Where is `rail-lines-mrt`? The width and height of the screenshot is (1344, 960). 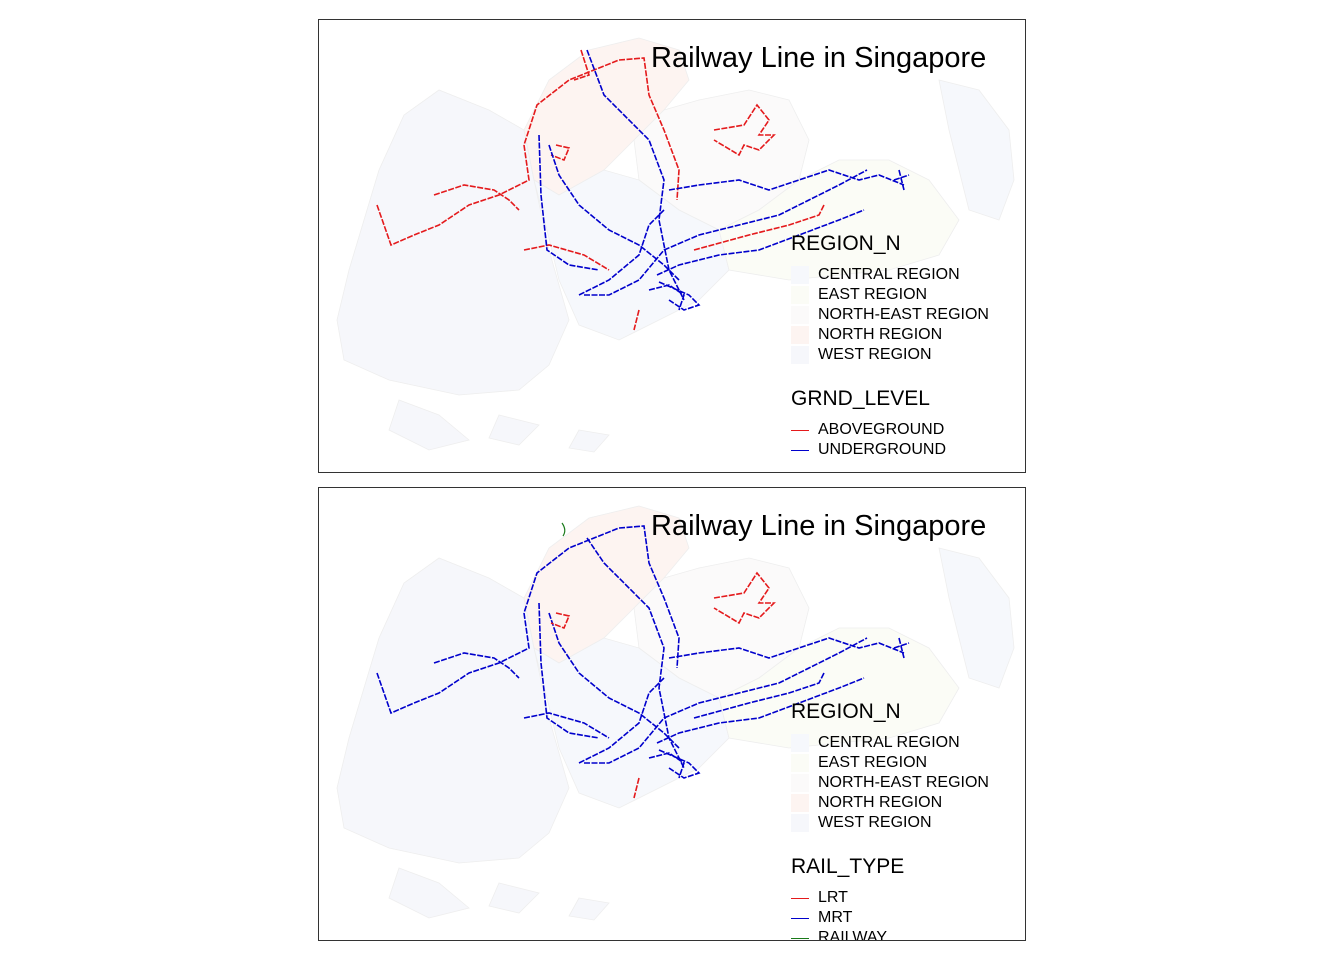 rail-lines-mrt is located at coordinates (643, 652).